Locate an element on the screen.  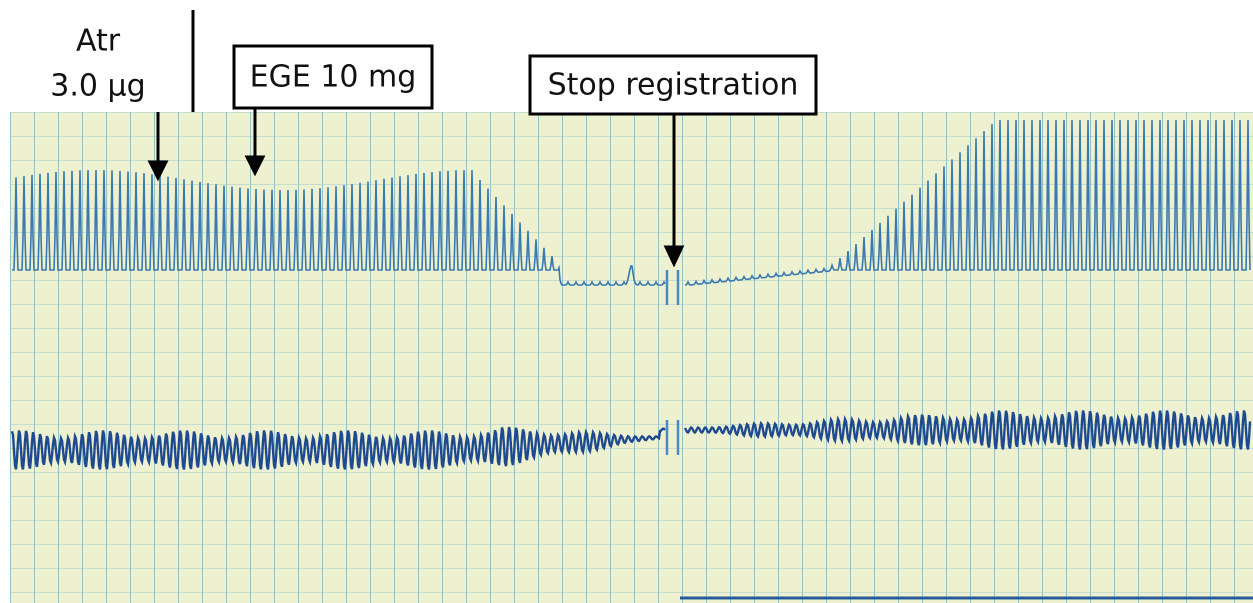
stop-label: Stop registration is located at coordinates (673, 85).